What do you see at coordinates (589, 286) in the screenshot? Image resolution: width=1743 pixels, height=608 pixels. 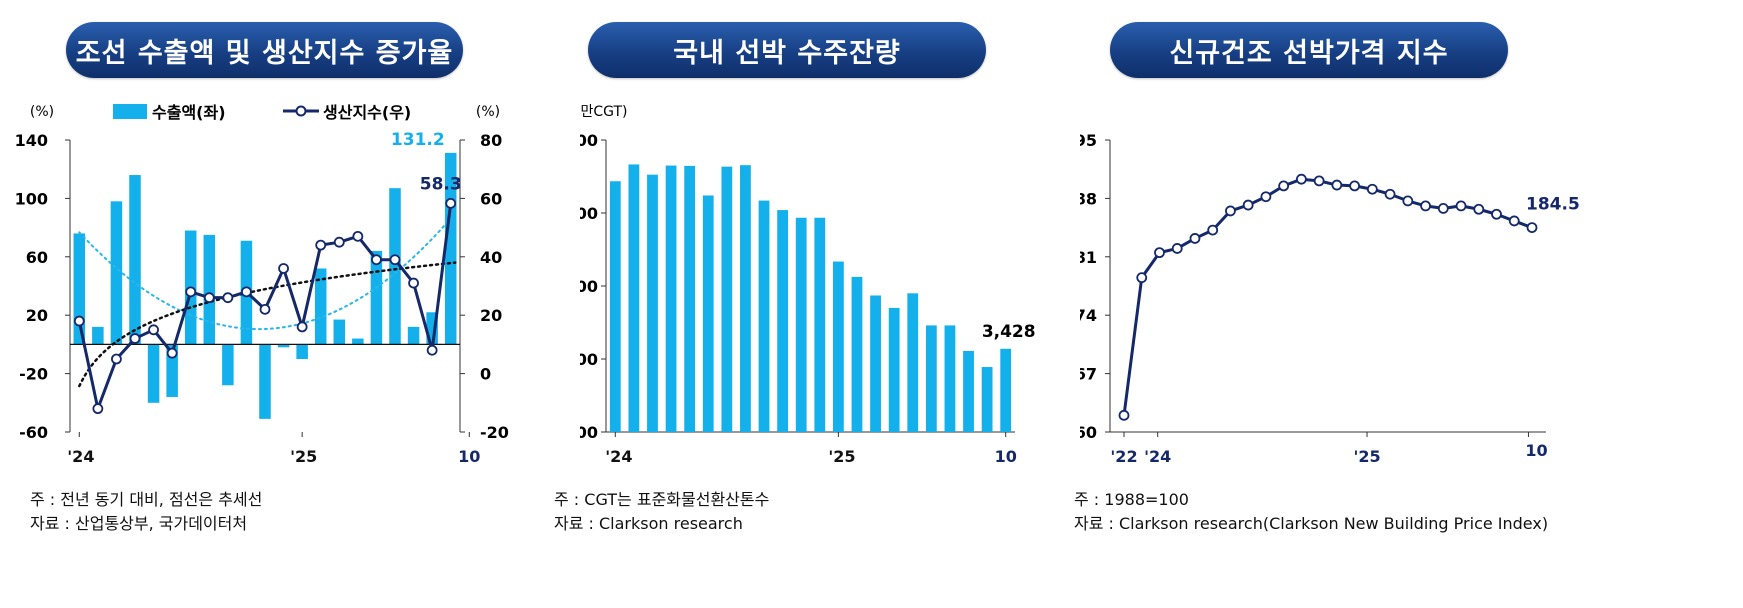 I see `y-tick-label: 3,600` at bounding box center [589, 286].